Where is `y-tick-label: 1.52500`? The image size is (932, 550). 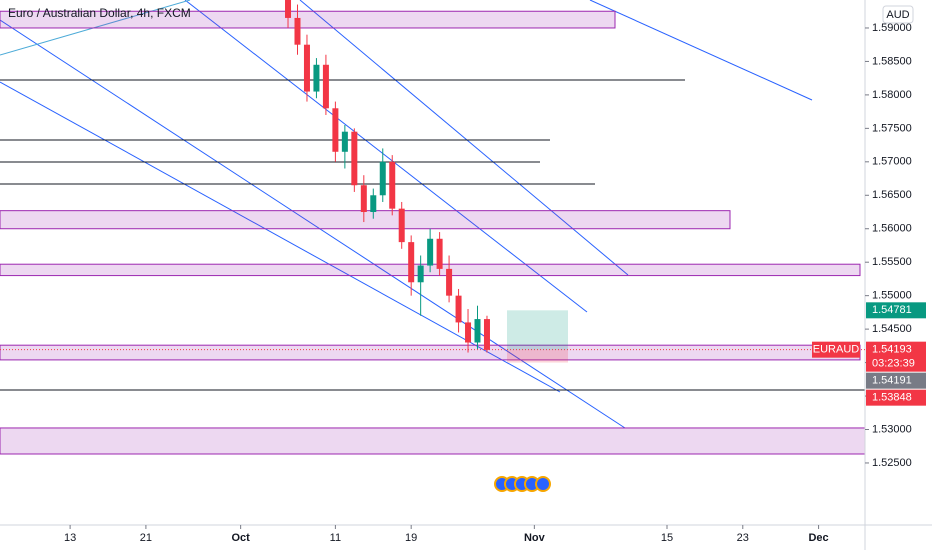
y-tick-label: 1.52500 is located at coordinates (892, 463).